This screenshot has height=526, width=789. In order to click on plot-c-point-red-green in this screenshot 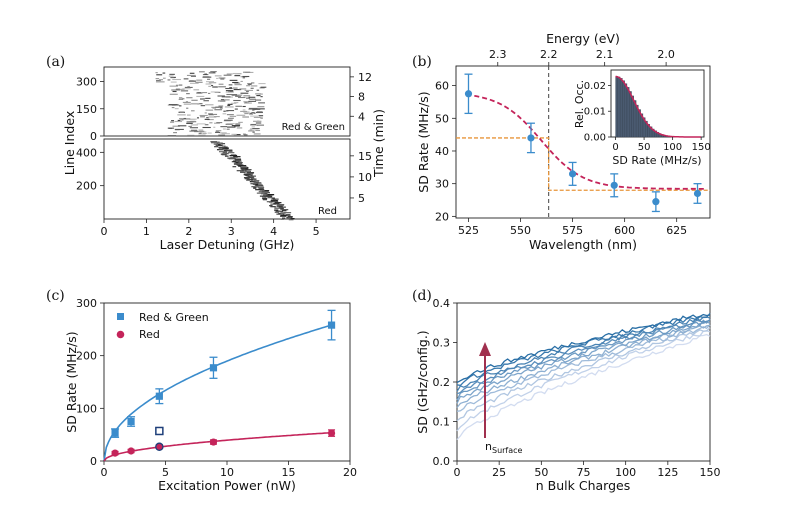, I will do `click(213, 368)`.